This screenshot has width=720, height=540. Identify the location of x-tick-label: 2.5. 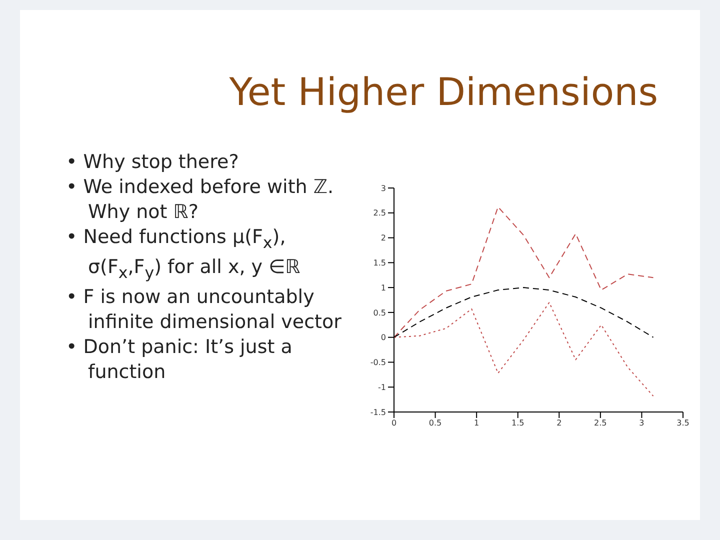
(600, 423).